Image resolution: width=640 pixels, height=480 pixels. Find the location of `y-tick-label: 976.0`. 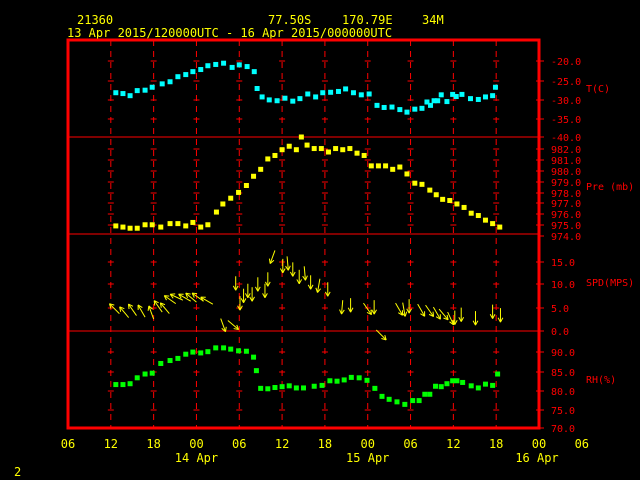

y-tick-label: 976.0 is located at coordinates (566, 215).